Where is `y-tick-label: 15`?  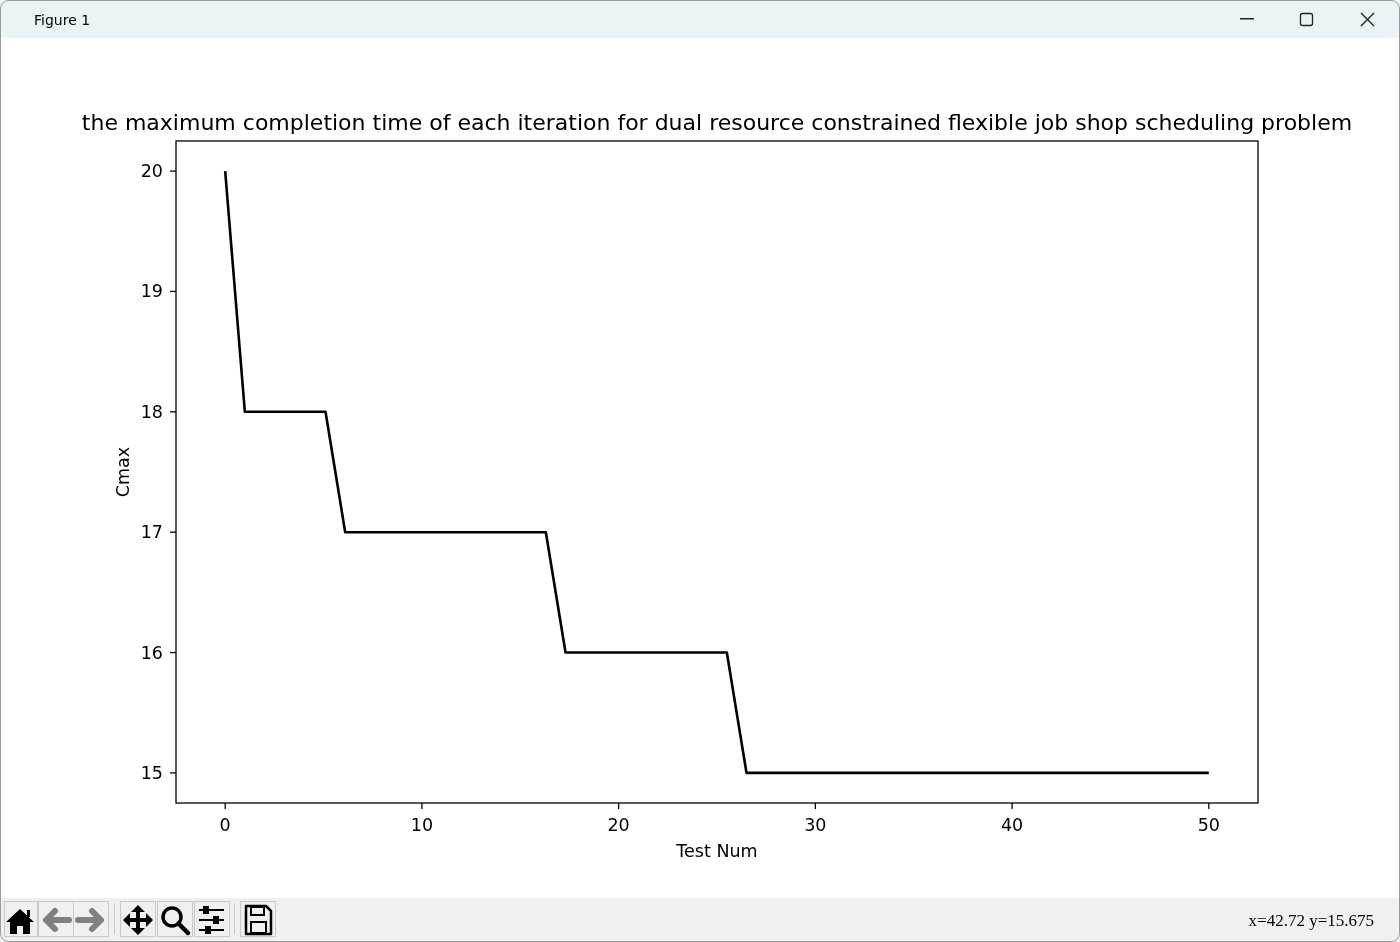
y-tick-label: 15 is located at coordinates (151, 772).